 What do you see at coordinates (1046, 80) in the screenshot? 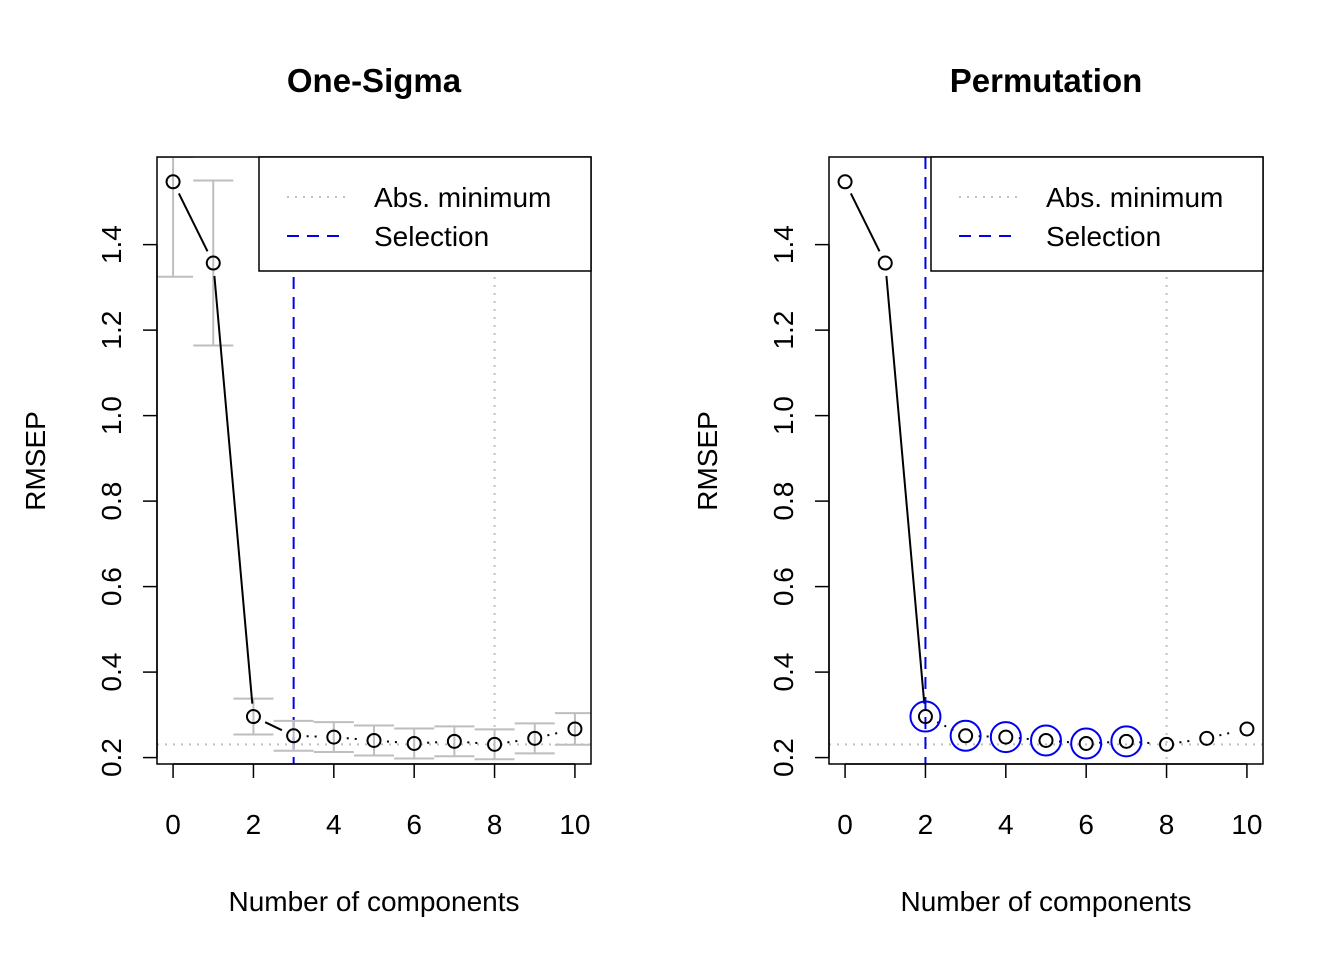
I see `chart-title: Permutation` at bounding box center [1046, 80].